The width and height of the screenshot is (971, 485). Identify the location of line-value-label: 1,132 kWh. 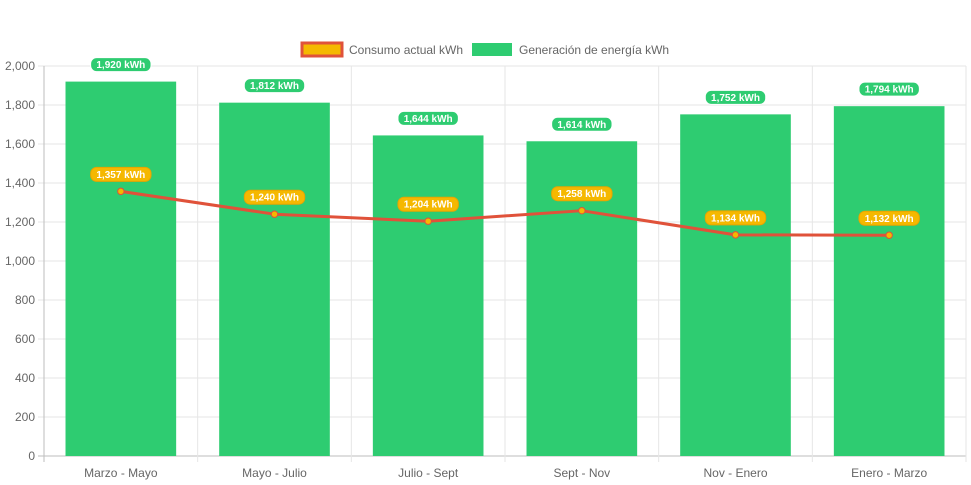
(889, 218).